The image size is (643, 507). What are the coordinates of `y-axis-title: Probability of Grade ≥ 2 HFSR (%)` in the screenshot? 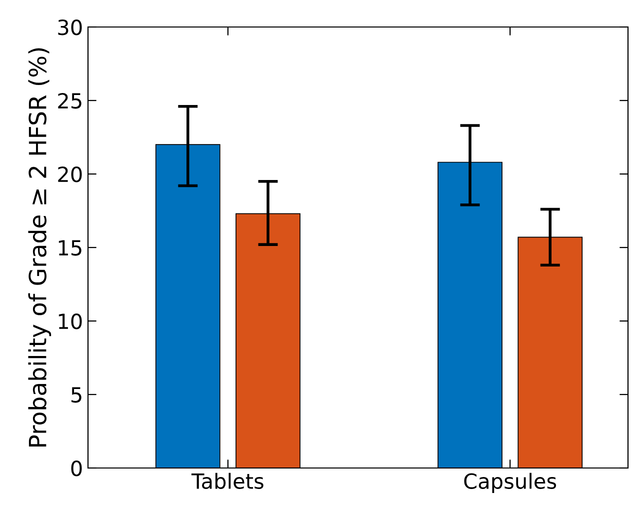 It's located at (40, 247).